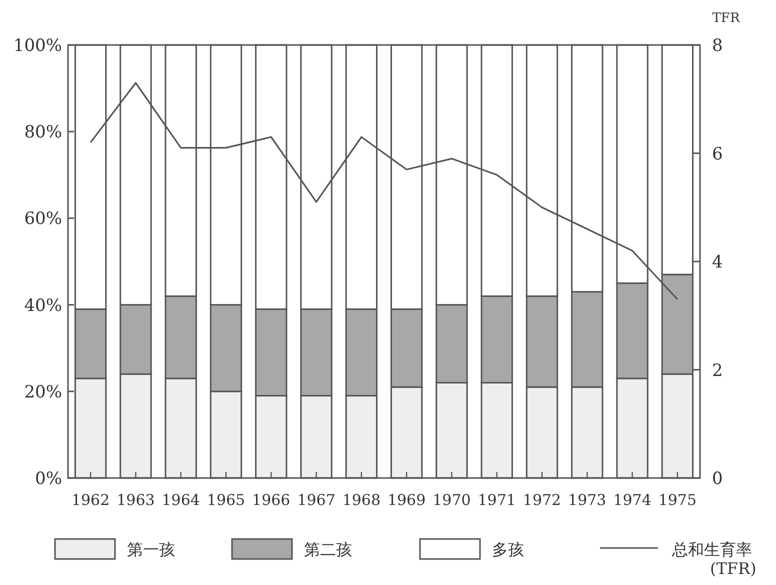 The height and width of the screenshot is (585, 776). I want to click on x-tick-label: 1966, so click(271, 500).